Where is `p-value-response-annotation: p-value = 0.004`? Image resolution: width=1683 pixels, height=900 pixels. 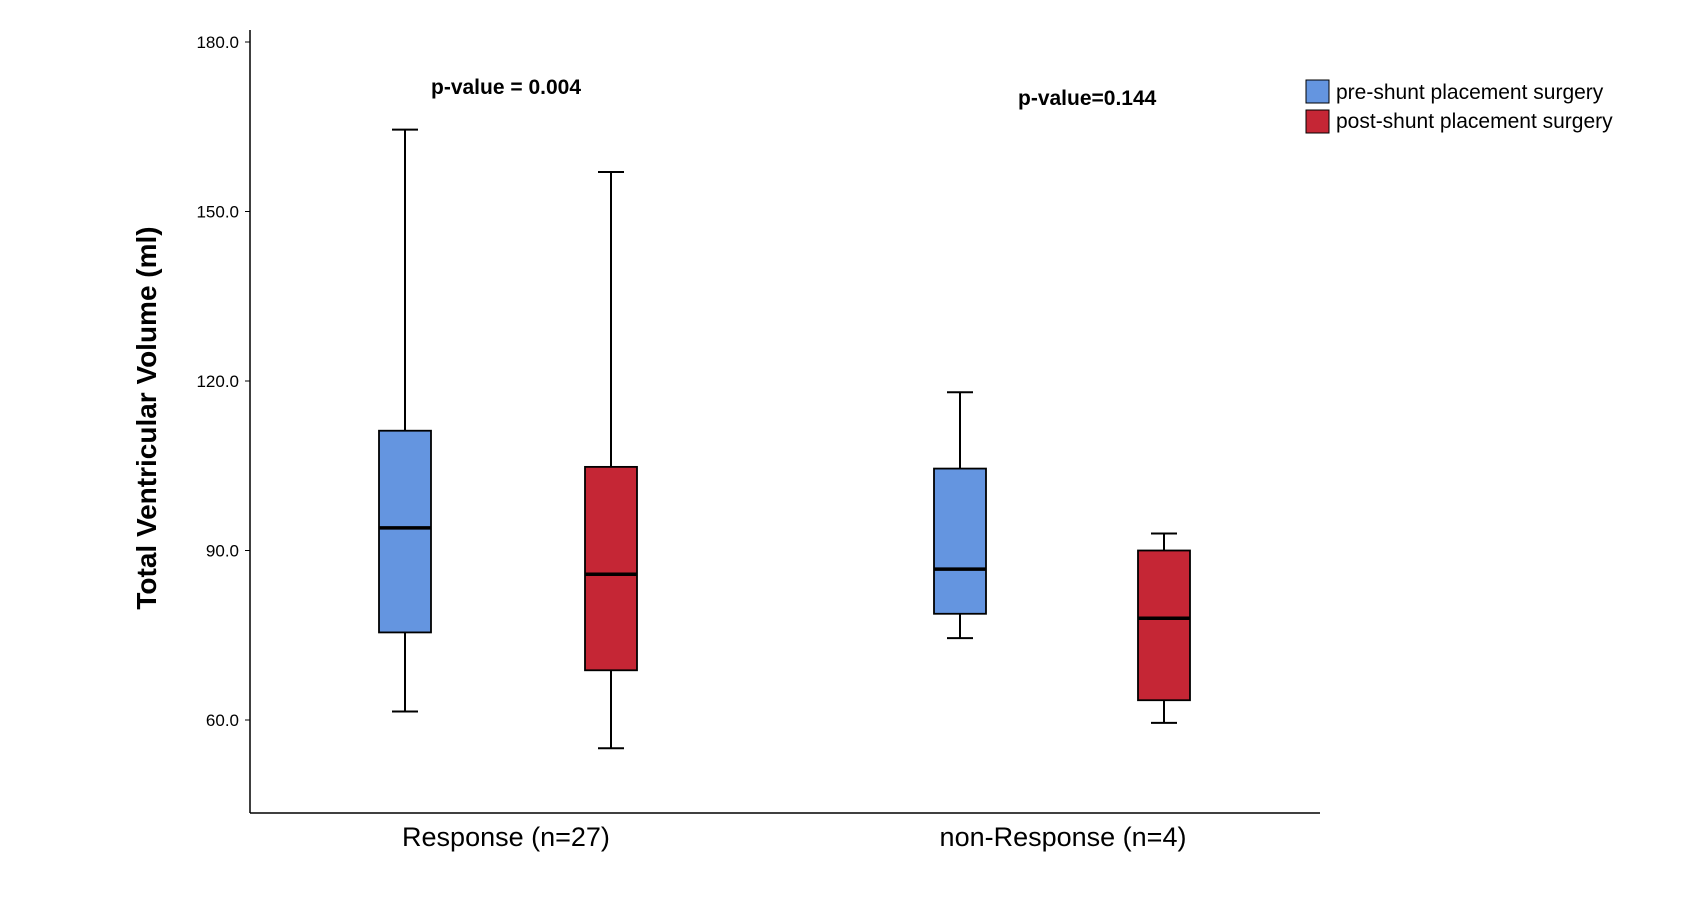
p-value-response-annotation: p-value = 0.004 is located at coordinates (506, 87).